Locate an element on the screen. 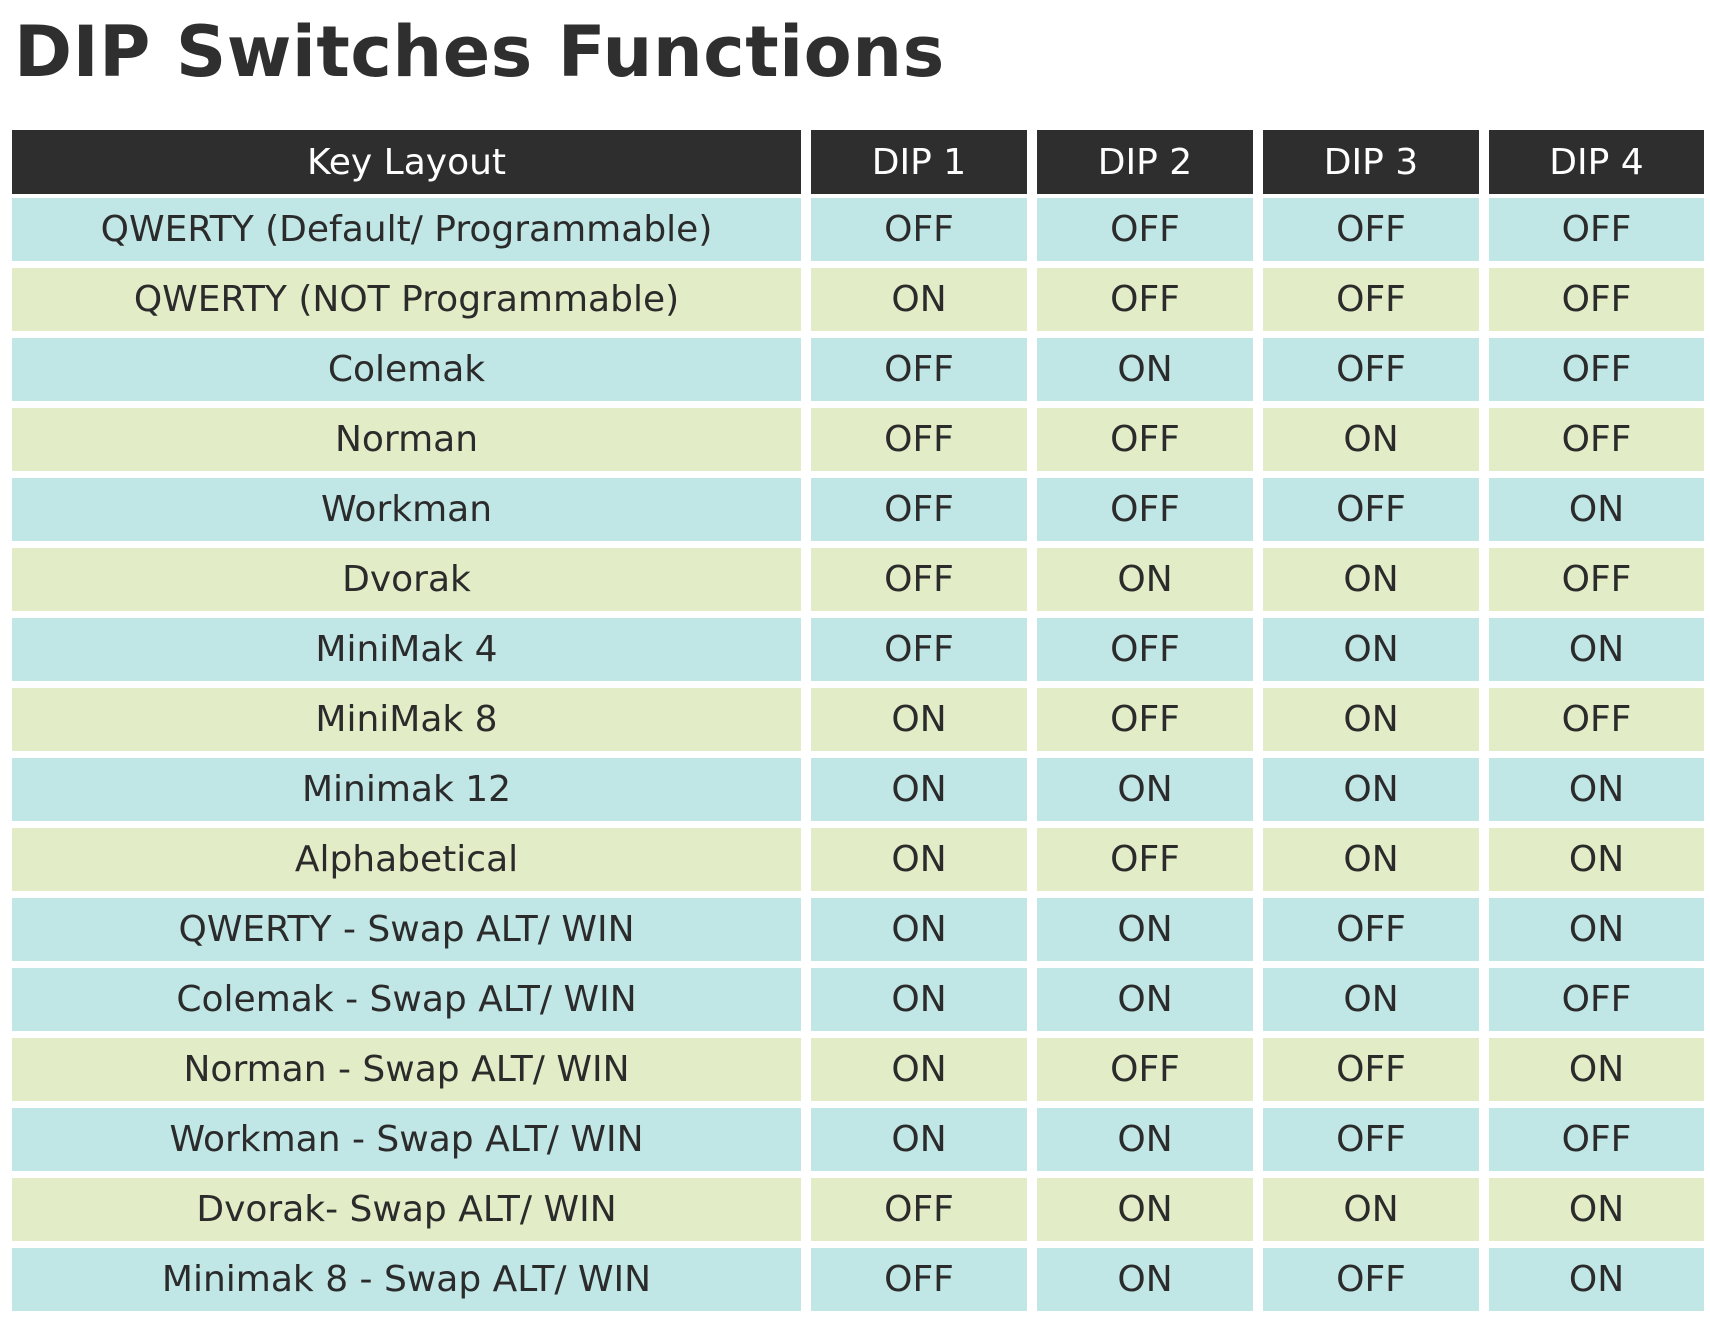 This screenshot has height=1342, width=1710. header-dip-2: DIP 2 is located at coordinates (1145, 162).